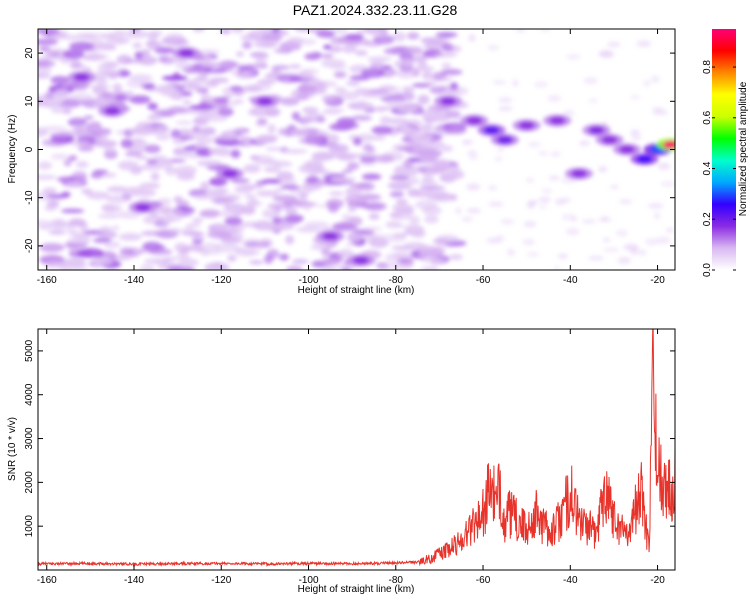 The height and width of the screenshot is (605, 750). I want to click on snr-x-tick-label: -160, so click(47, 580).